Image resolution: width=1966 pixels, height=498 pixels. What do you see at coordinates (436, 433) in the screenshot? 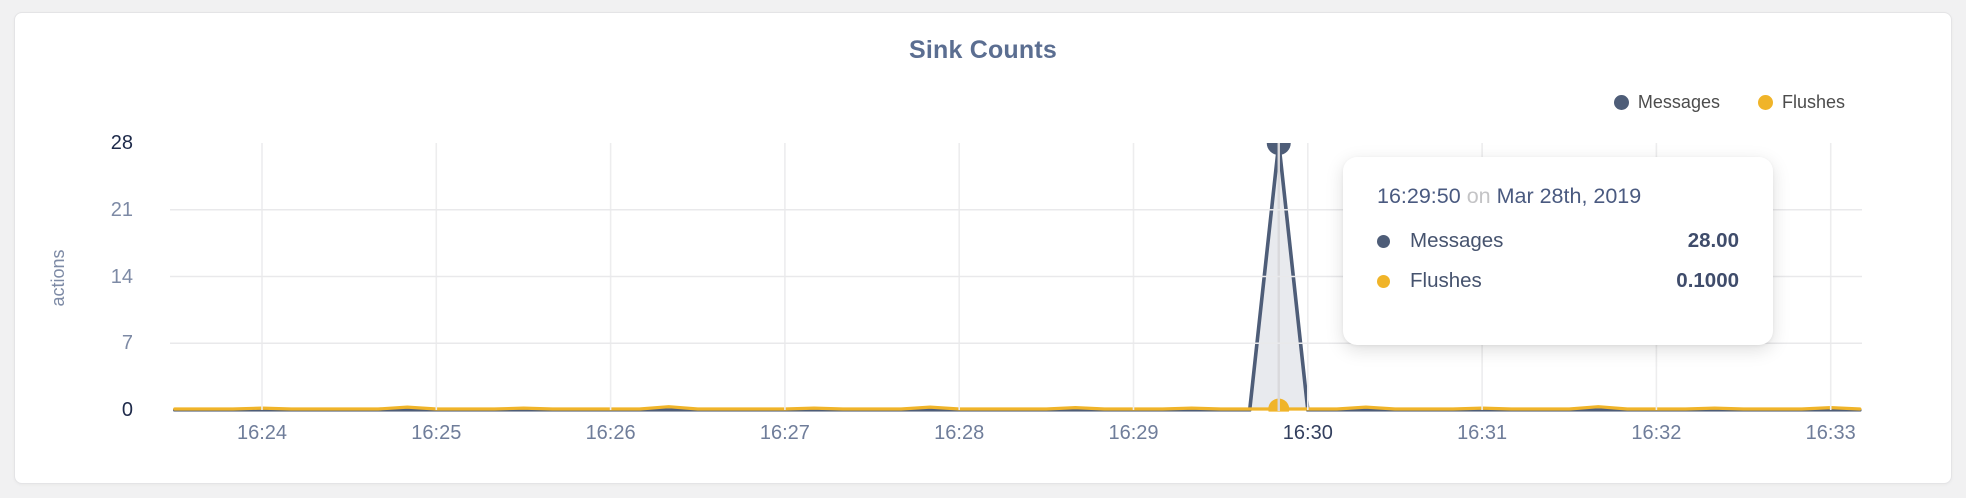
I see `x-tick-label: 16:25` at bounding box center [436, 433].